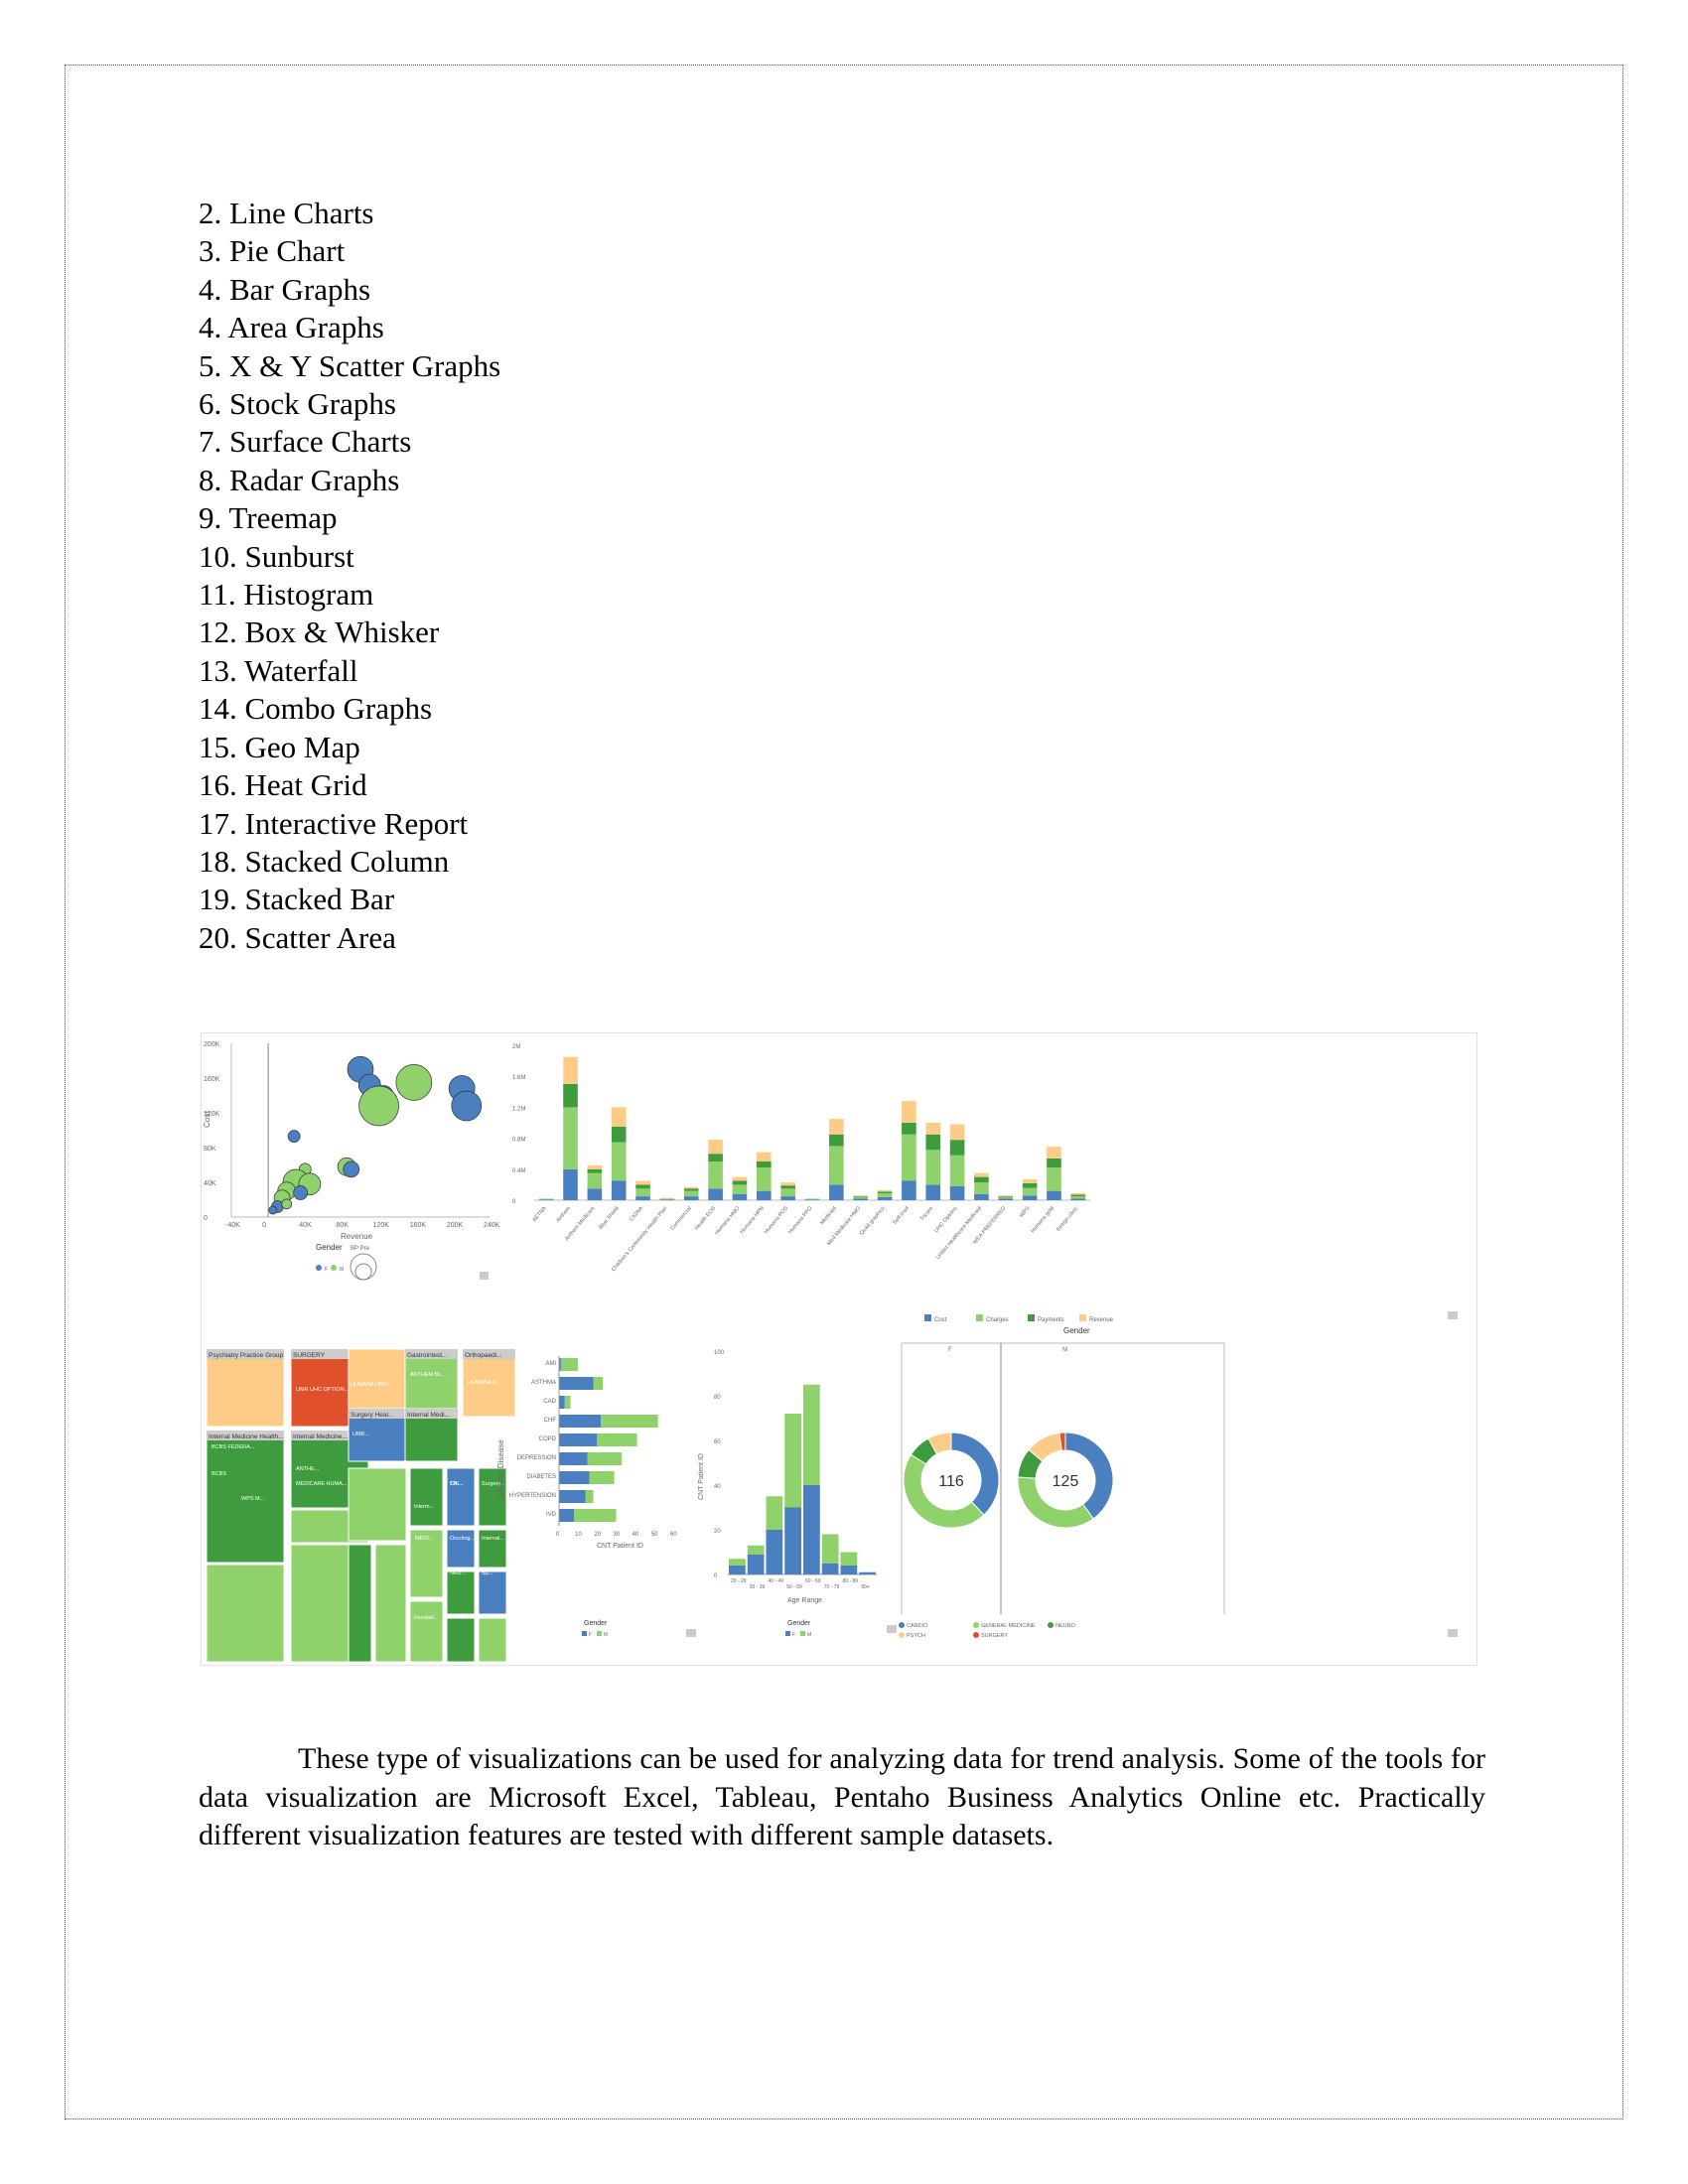 The height and width of the screenshot is (2184, 1688). What do you see at coordinates (787, 1633) in the screenshot?
I see `hist-legend-swatch-f` at bounding box center [787, 1633].